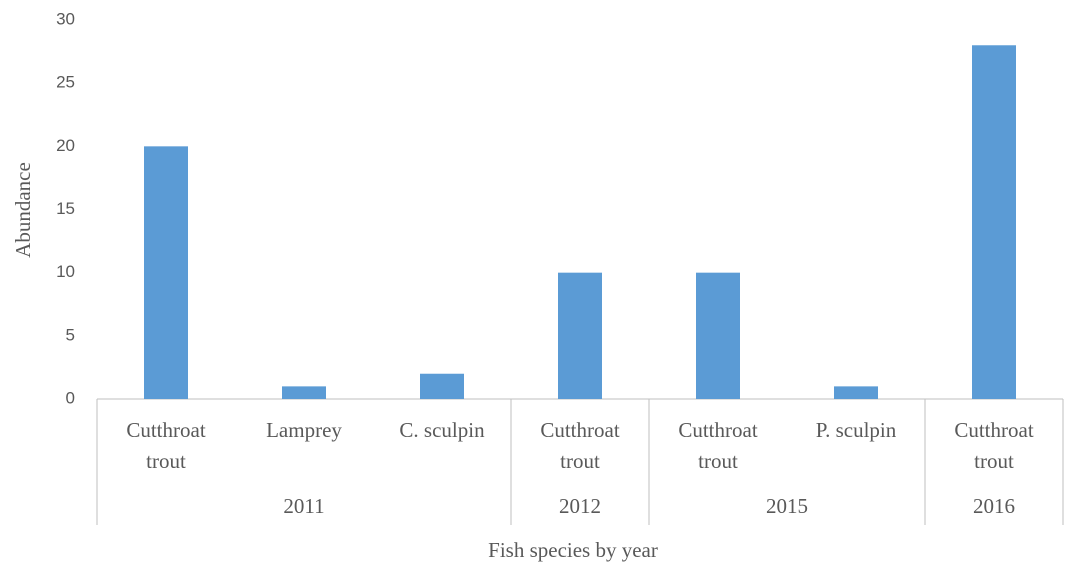  I want to click on y-tick-label: 25, so click(65, 82).